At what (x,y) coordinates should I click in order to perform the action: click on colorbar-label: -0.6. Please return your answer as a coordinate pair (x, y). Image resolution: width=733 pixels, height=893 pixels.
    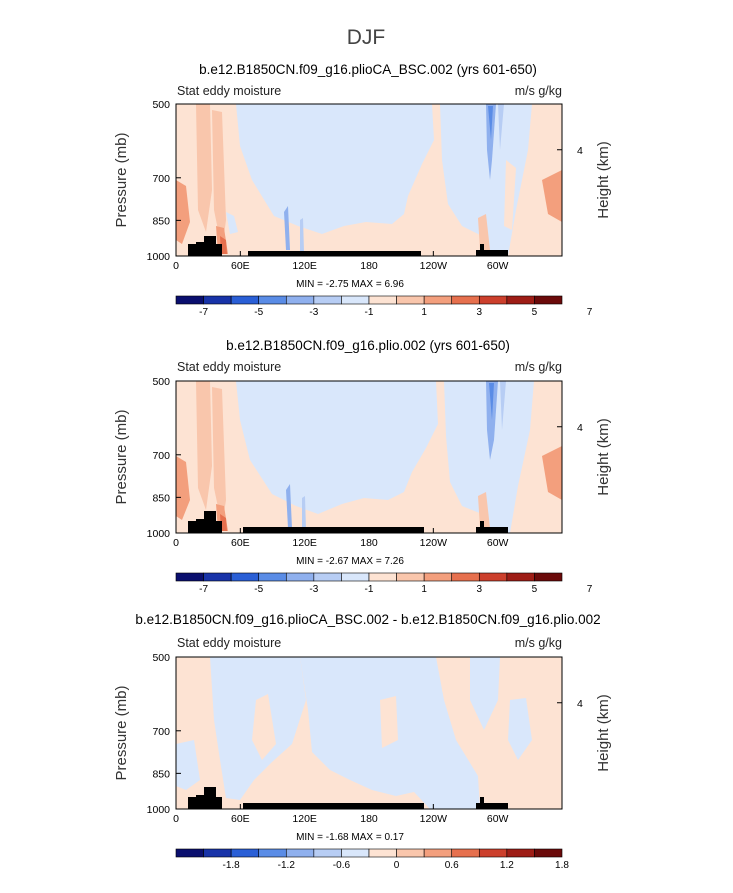
    Looking at the image, I should click on (342, 865).